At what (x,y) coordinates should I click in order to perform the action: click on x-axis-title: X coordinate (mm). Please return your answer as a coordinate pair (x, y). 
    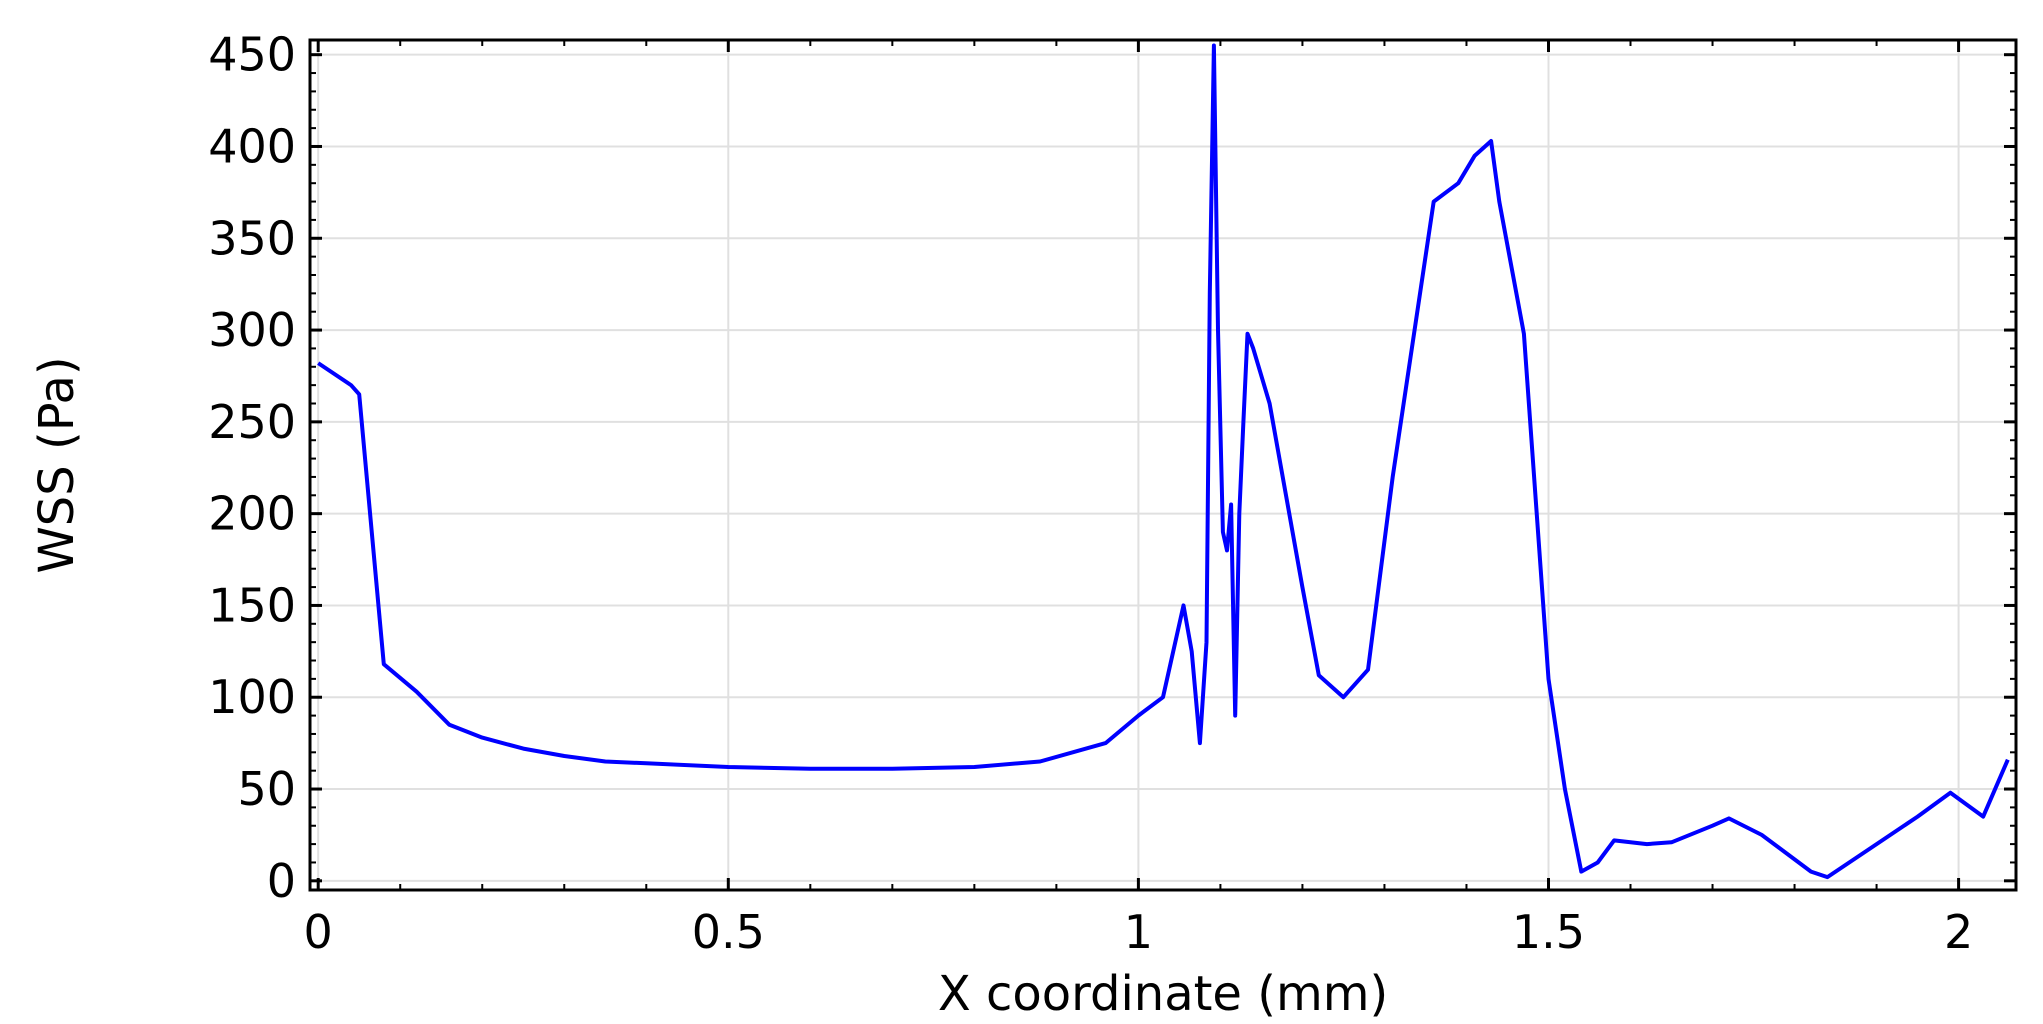
    Looking at the image, I should click on (1163, 994).